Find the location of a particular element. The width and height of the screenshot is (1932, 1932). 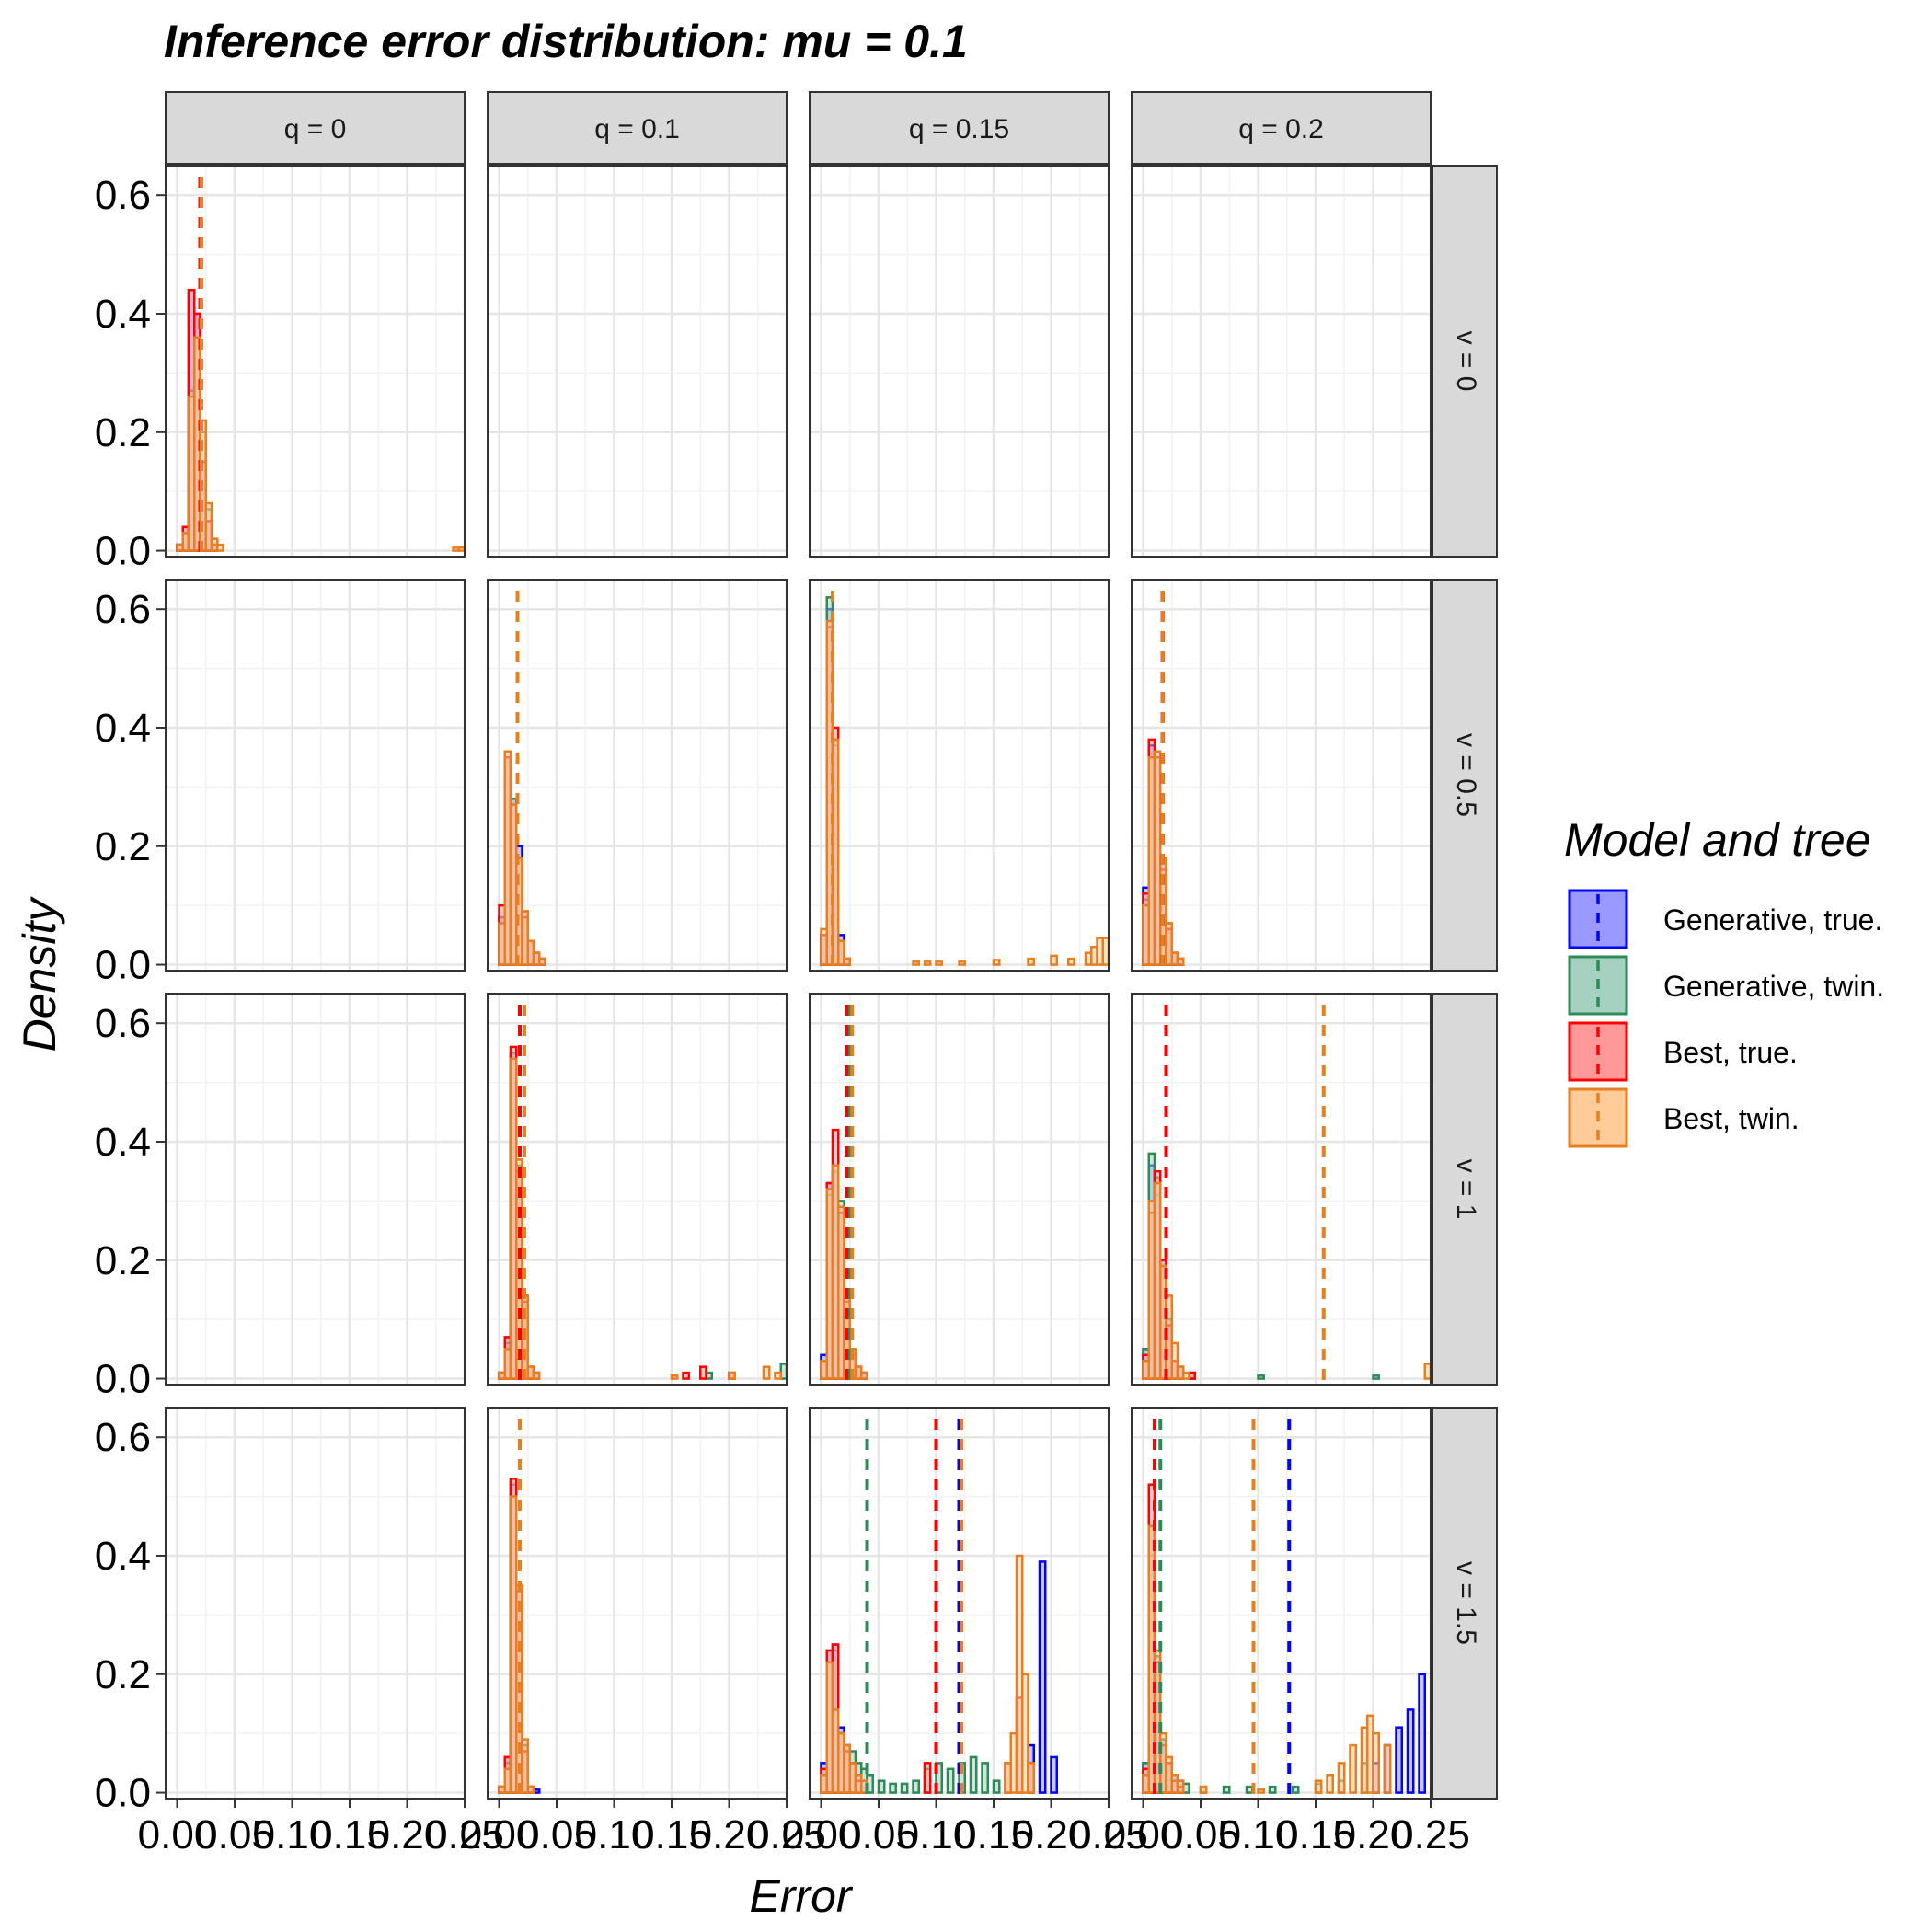

x-tick-label: 0.05 is located at coordinates (556, 1834).